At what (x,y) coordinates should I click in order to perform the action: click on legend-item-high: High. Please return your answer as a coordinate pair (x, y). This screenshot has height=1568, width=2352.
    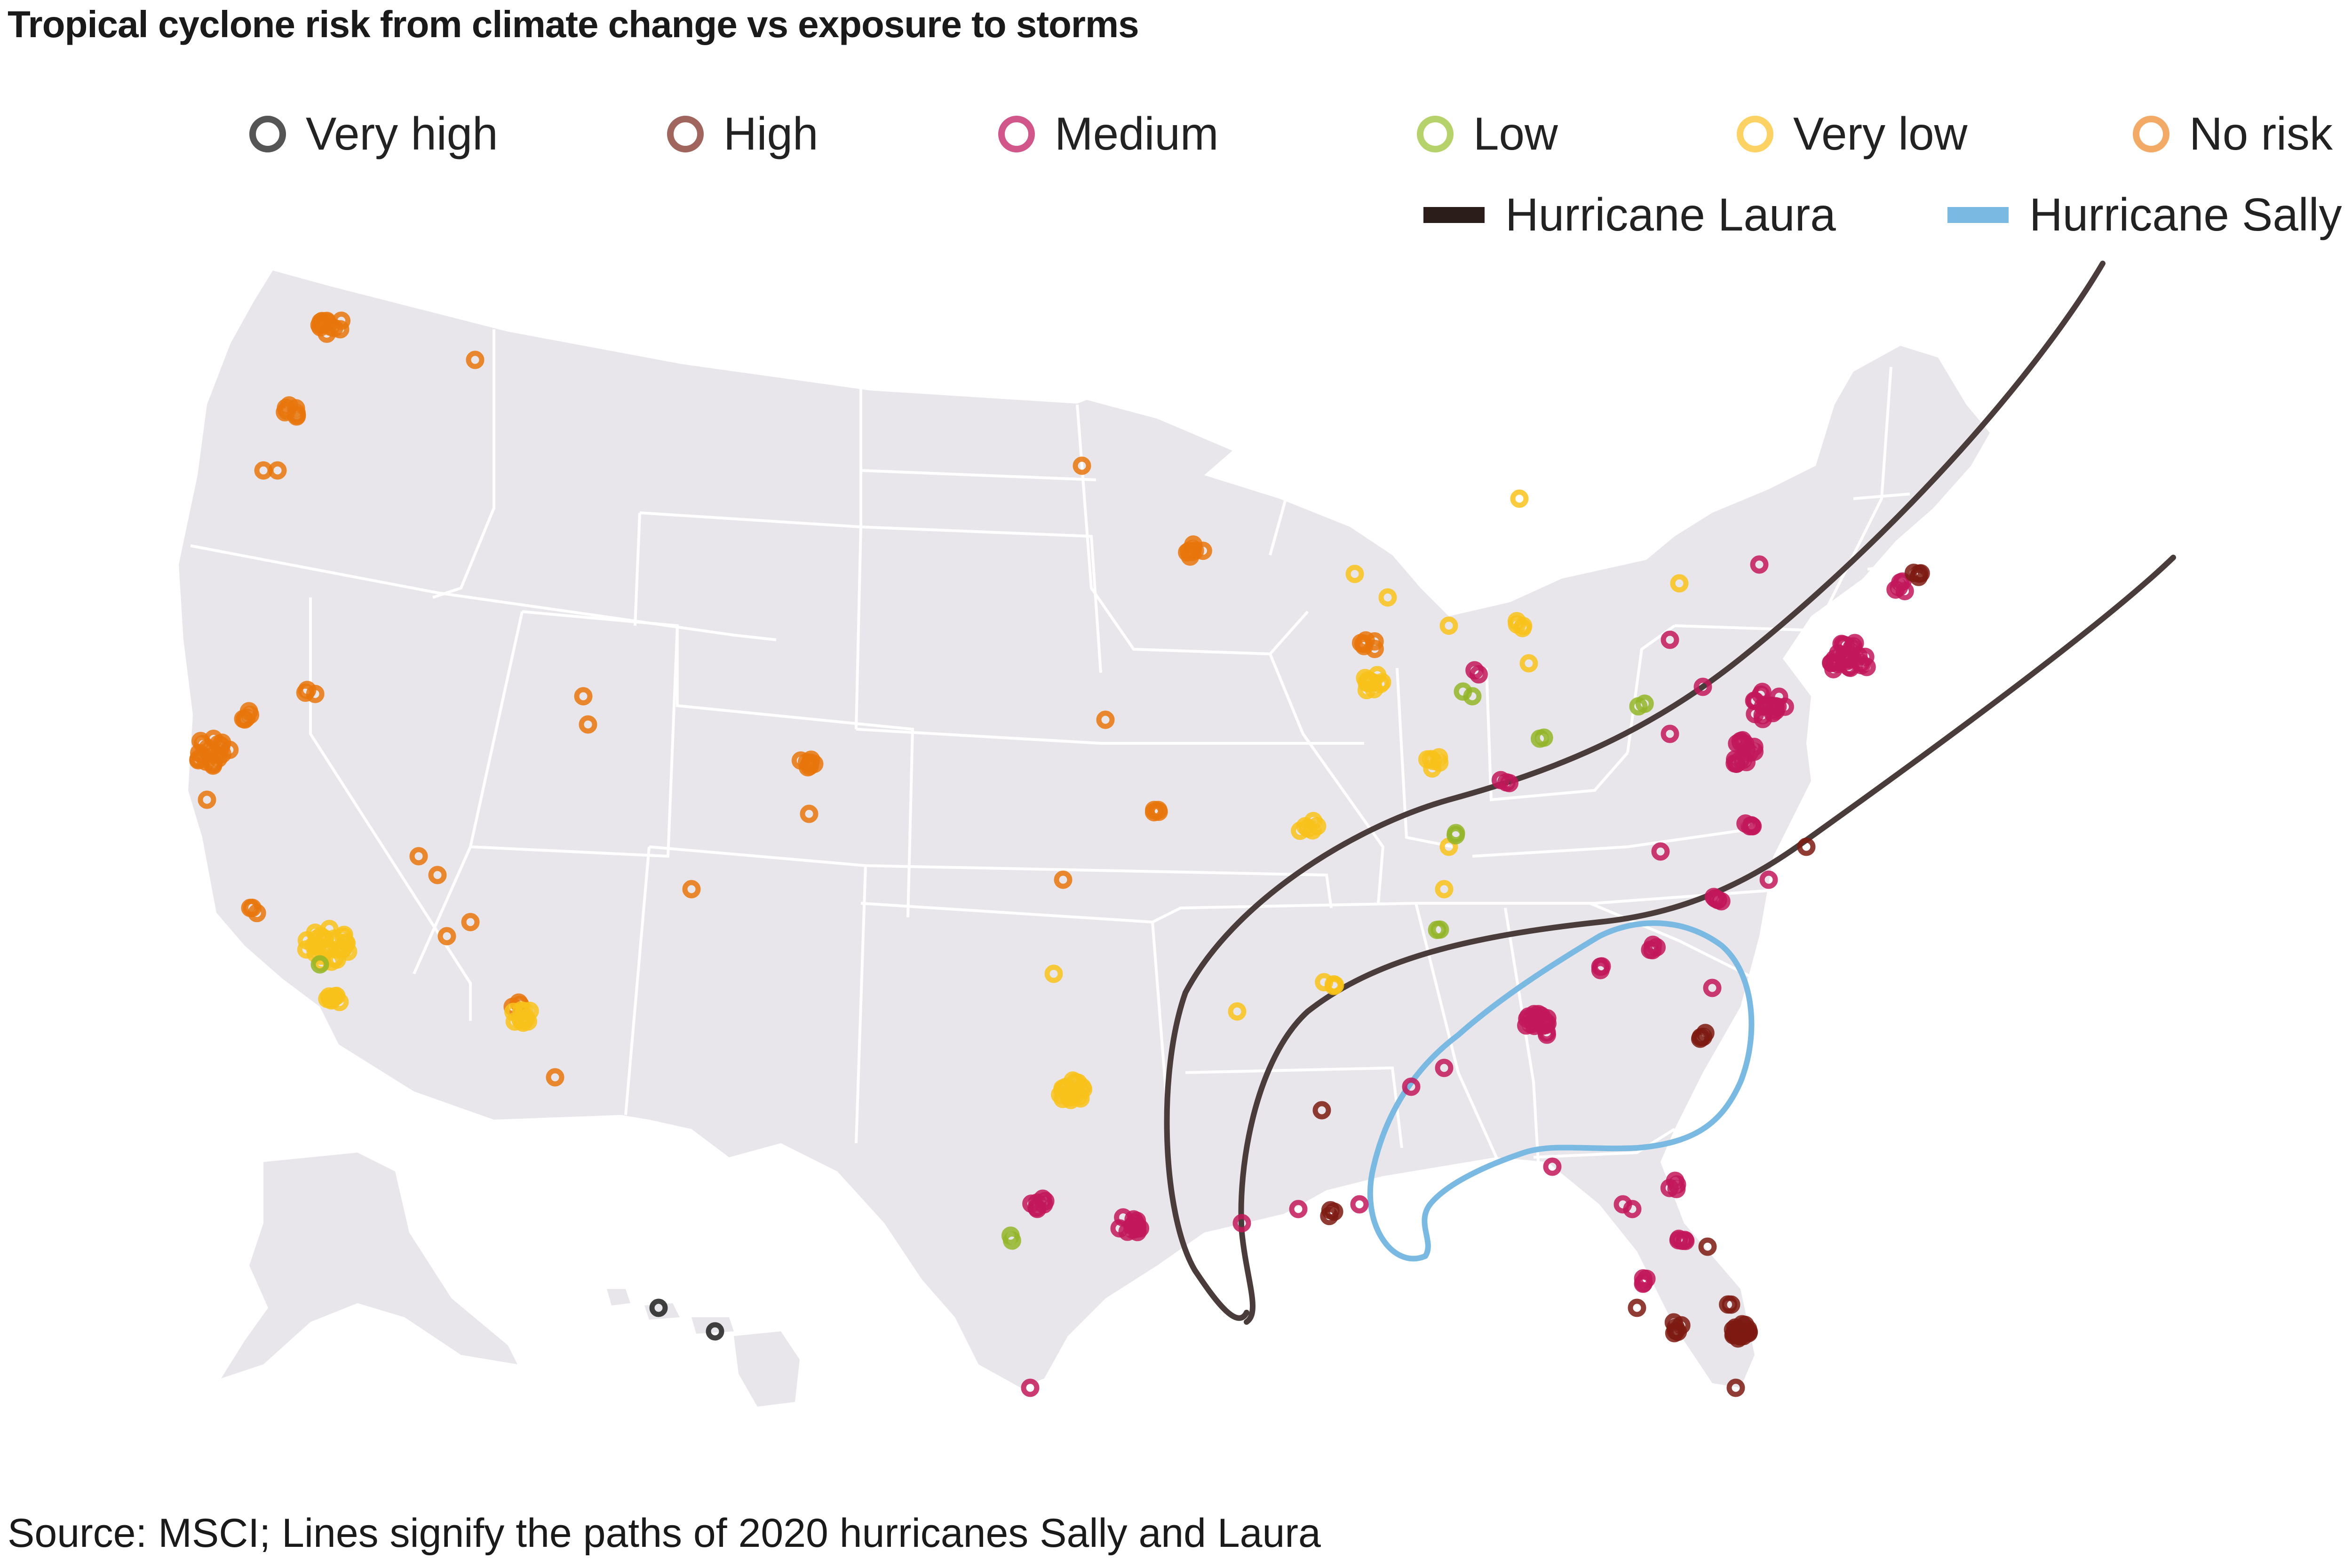
    Looking at the image, I should click on (742, 133).